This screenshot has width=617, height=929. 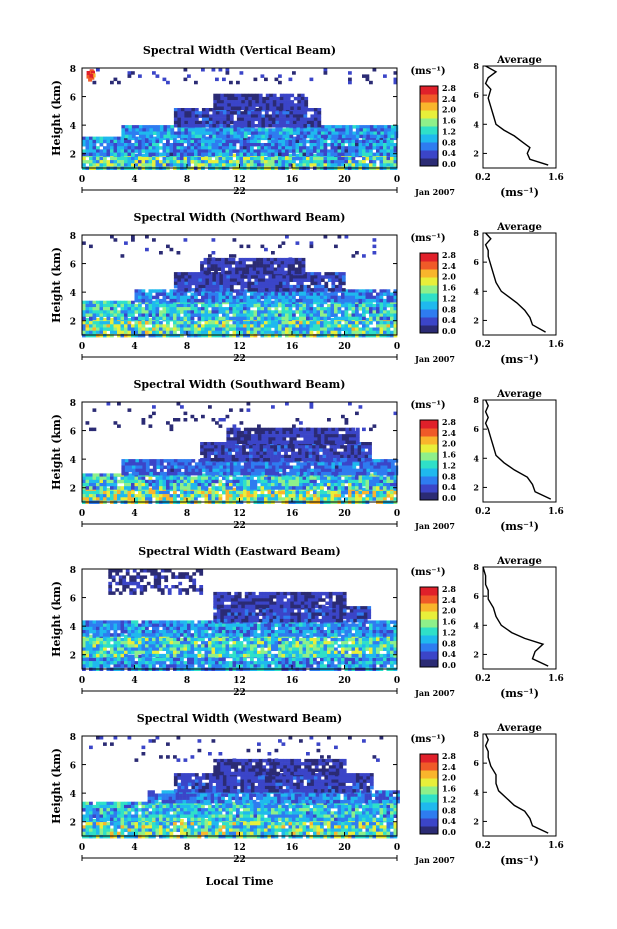 What do you see at coordinates (449, 277) in the screenshot?
I see `colorbar-tick-label: 2.0` at bounding box center [449, 277].